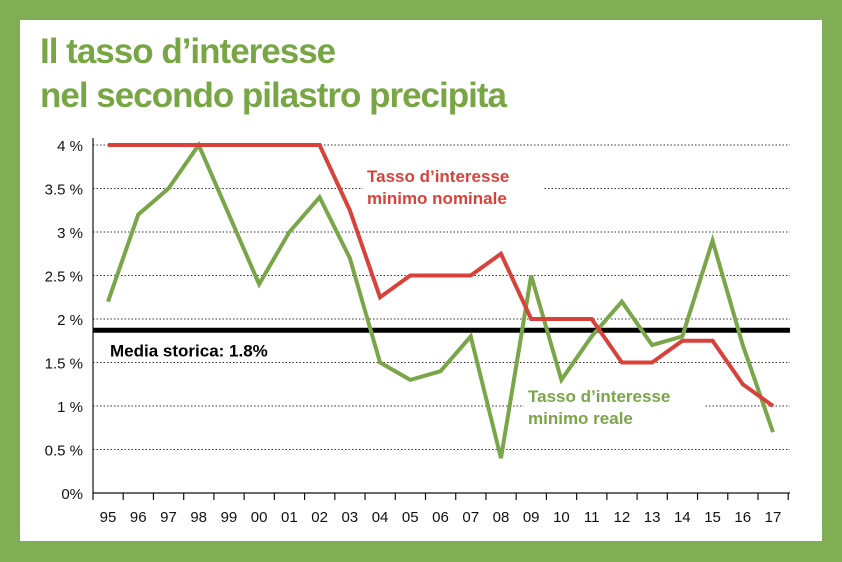  What do you see at coordinates (453, 187) in the screenshot?
I see `nominal-series-label-bg` at bounding box center [453, 187].